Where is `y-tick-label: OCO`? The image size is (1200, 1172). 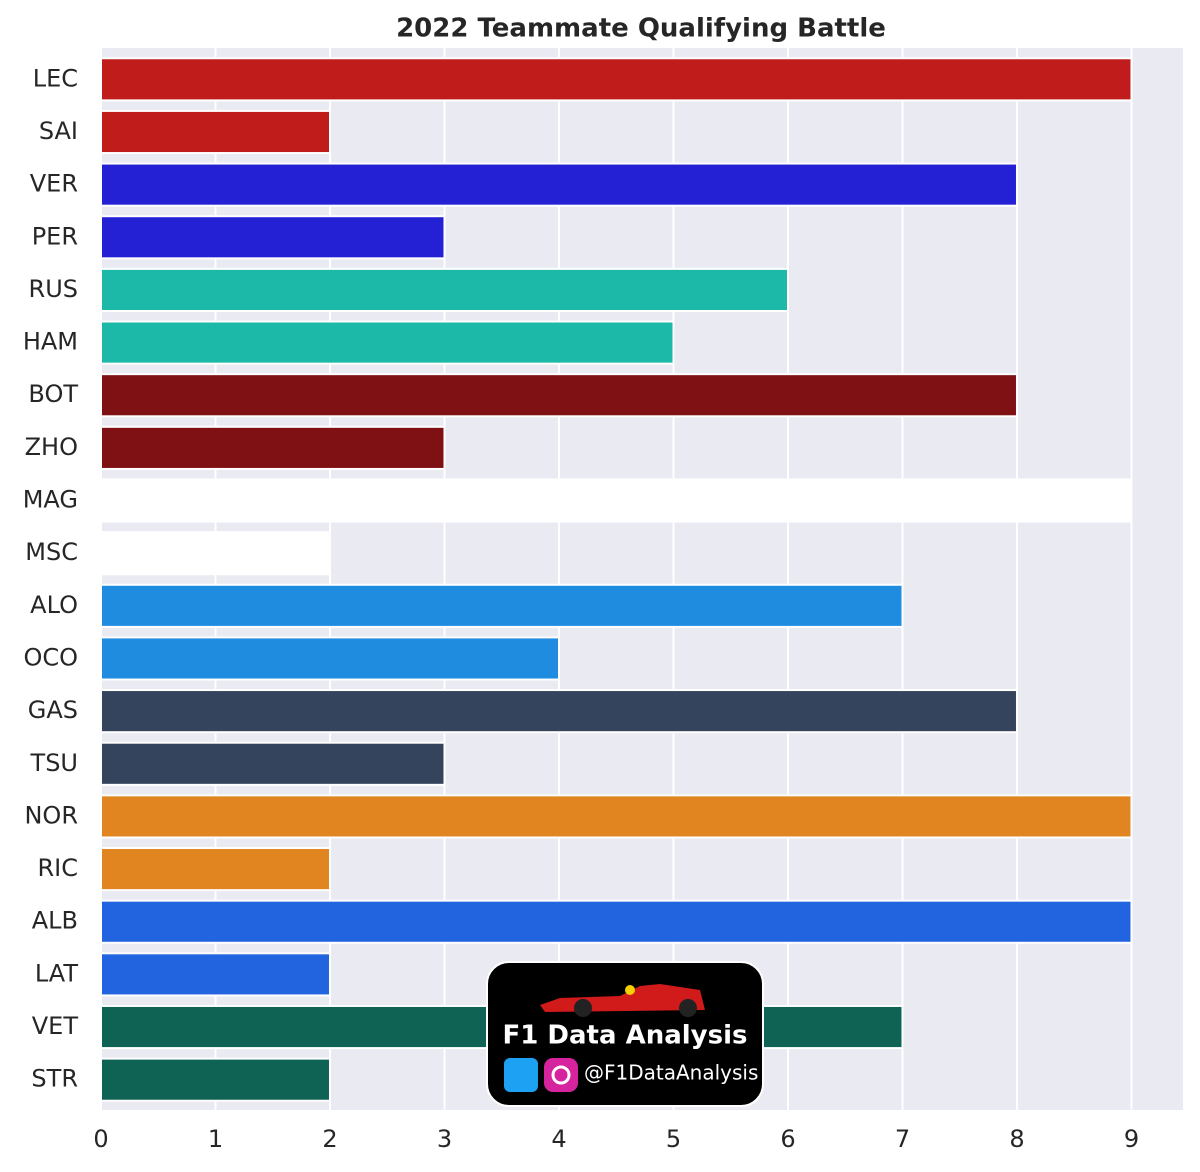
y-tick-label: OCO is located at coordinates (50, 657).